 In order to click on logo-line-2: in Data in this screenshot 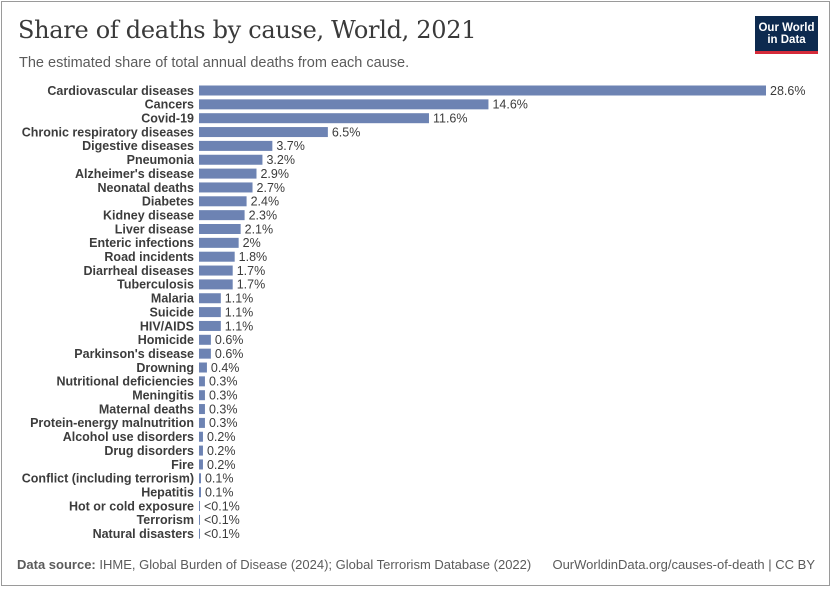, I will do `click(786, 39)`.